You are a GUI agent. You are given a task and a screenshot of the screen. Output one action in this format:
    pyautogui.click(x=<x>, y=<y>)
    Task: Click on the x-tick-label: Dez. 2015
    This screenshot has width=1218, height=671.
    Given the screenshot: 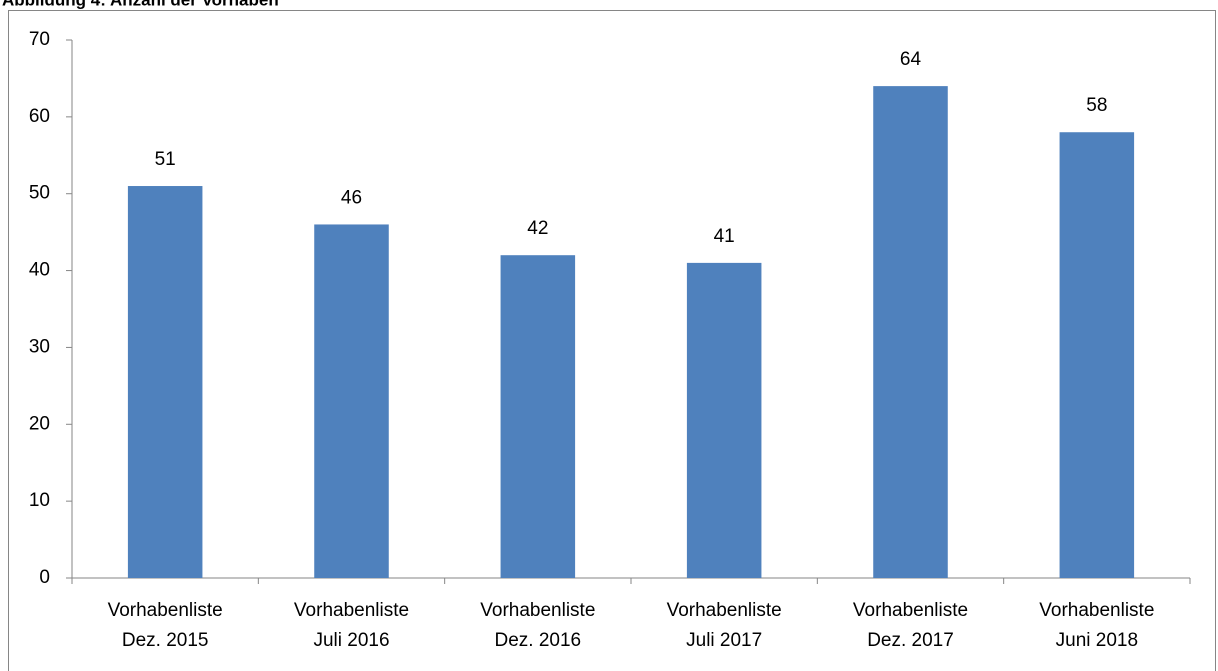 What is the action you would take?
    pyautogui.click(x=165, y=640)
    